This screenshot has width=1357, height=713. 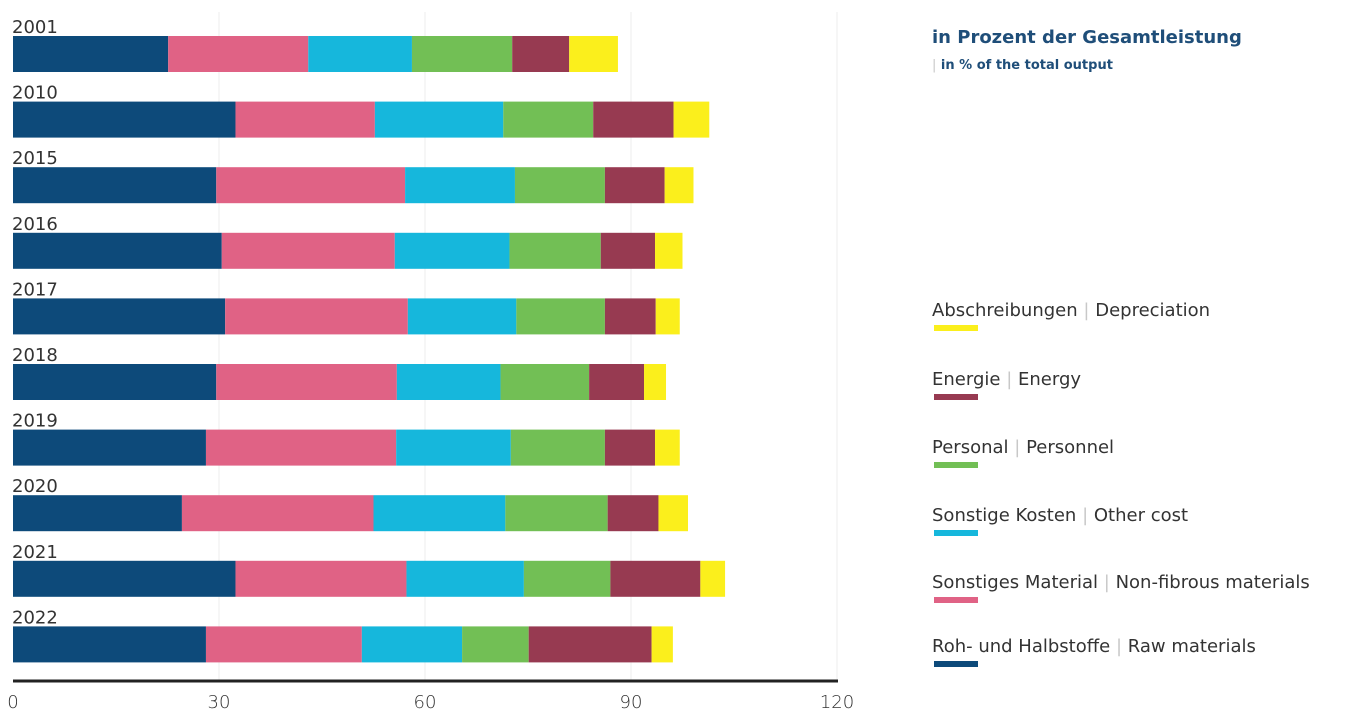 What do you see at coordinates (35, 27) in the screenshot?
I see `category-label: 2001` at bounding box center [35, 27].